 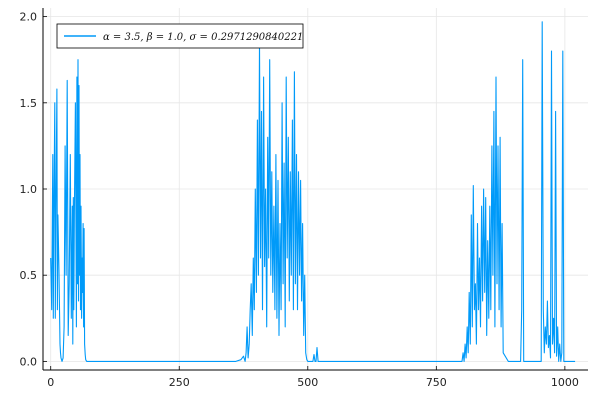 What do you see at coordinates (50, 382) in the screenshot?
I see `x-tick-label: 0` at bounding box center [50, 382].